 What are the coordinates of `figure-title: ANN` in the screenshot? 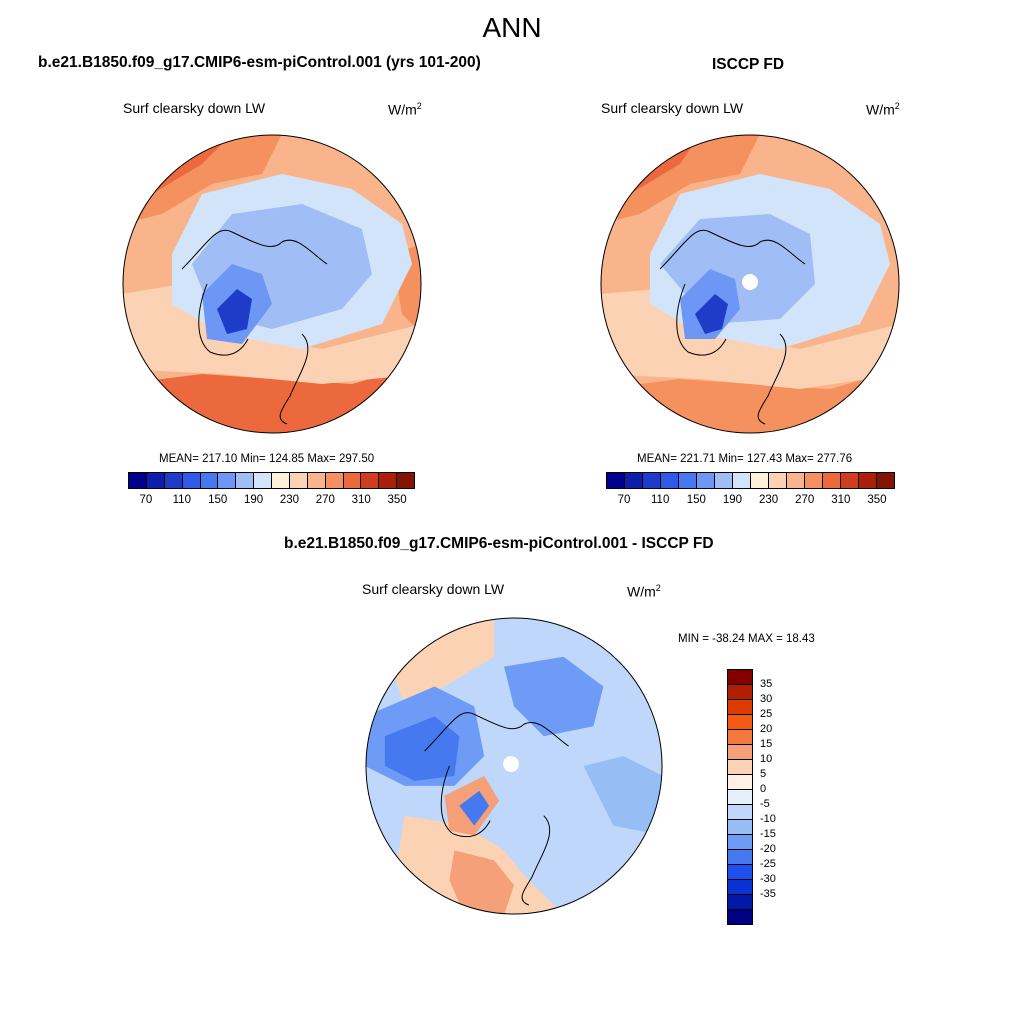 It's located at (512, 27).